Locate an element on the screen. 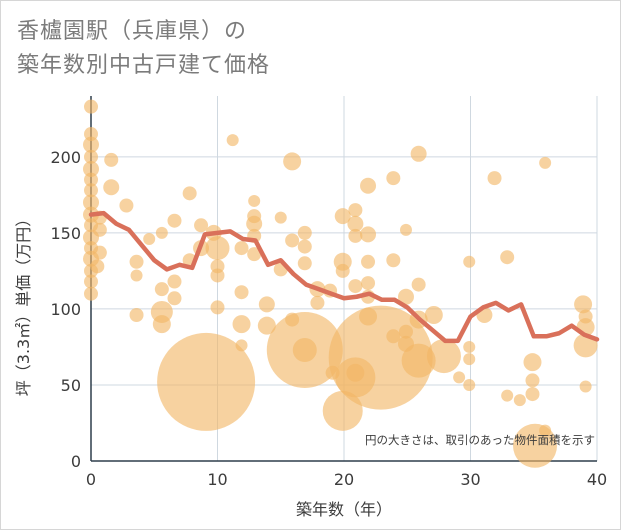 The width and height of the screenshot is (621, 530). x-axis-label: 築年数（年） is located at coordinates (344, 509).